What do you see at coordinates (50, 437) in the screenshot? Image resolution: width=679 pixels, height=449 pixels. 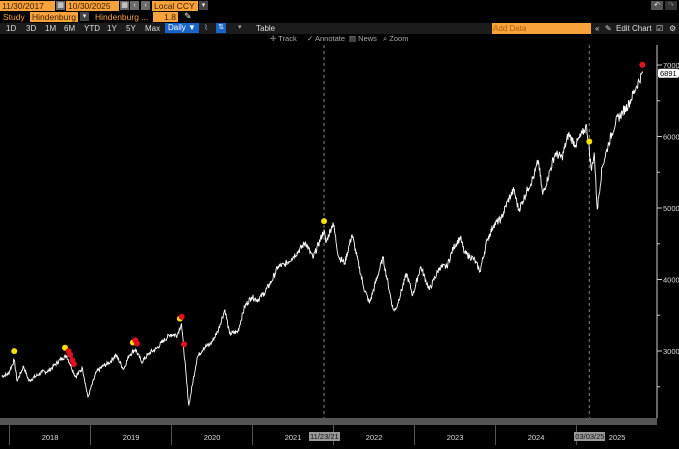 I see `x-tick-label: 2018` at bounding box center [50, 437].